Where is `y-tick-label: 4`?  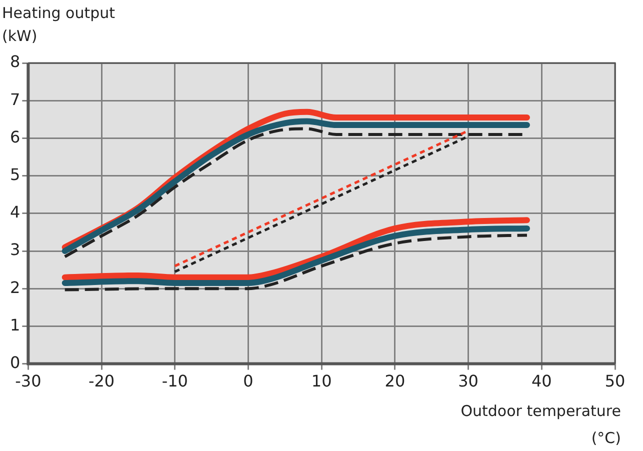 y-tick-label: 4 is located at coordinates (15, 212).